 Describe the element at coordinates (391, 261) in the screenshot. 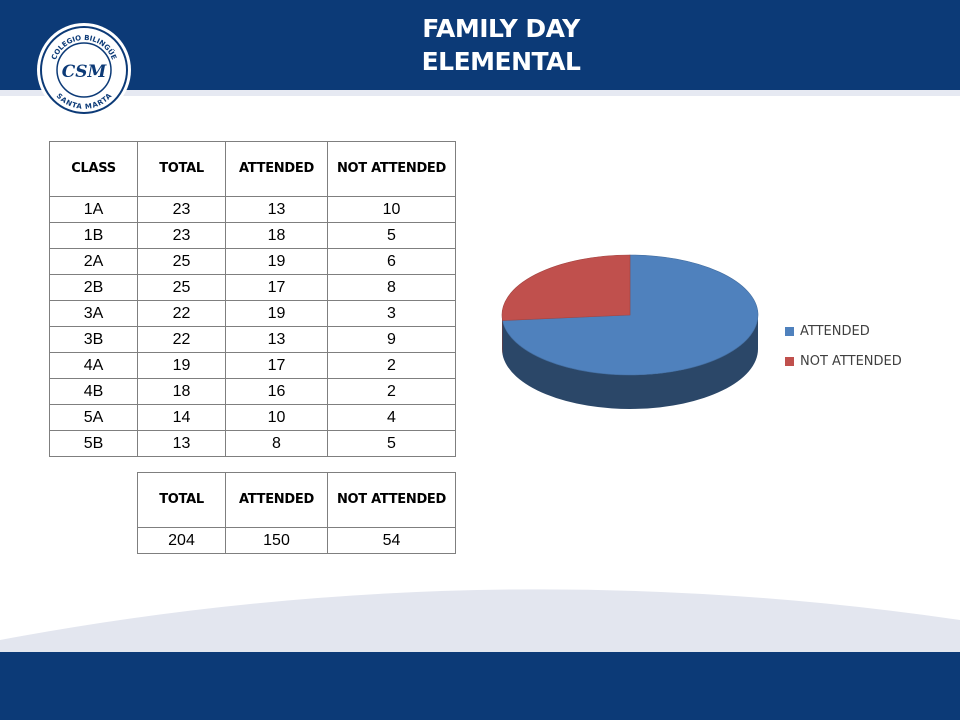

I see `cell-not-attended: 6` at that location.